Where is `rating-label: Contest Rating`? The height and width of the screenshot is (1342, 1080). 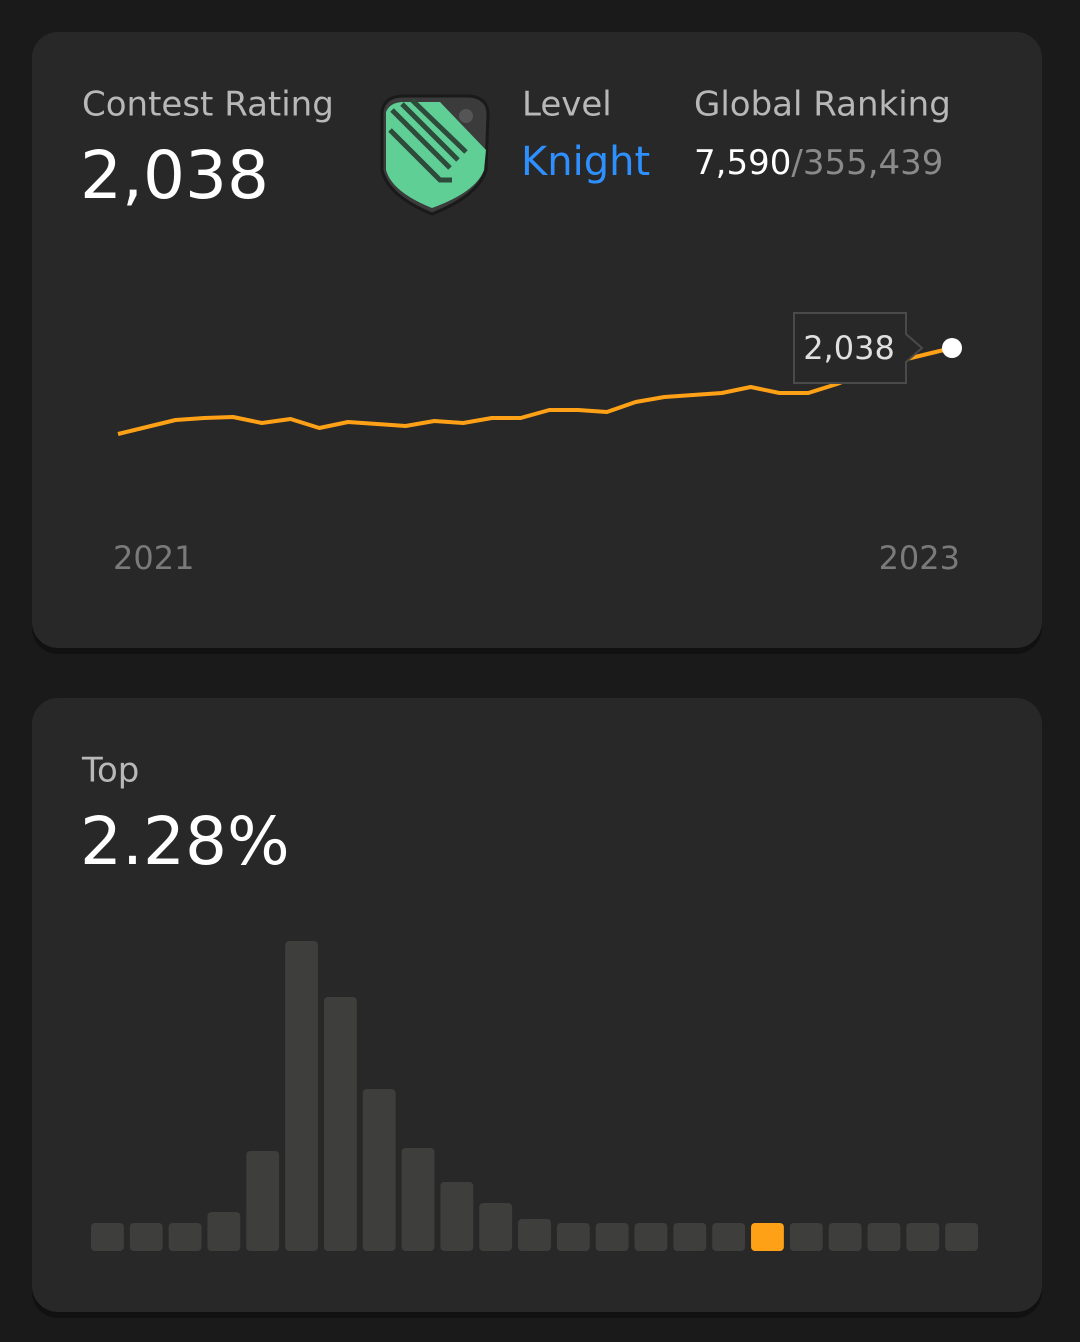 rating-label: Contest Rating is located at coordinates (208, 105).